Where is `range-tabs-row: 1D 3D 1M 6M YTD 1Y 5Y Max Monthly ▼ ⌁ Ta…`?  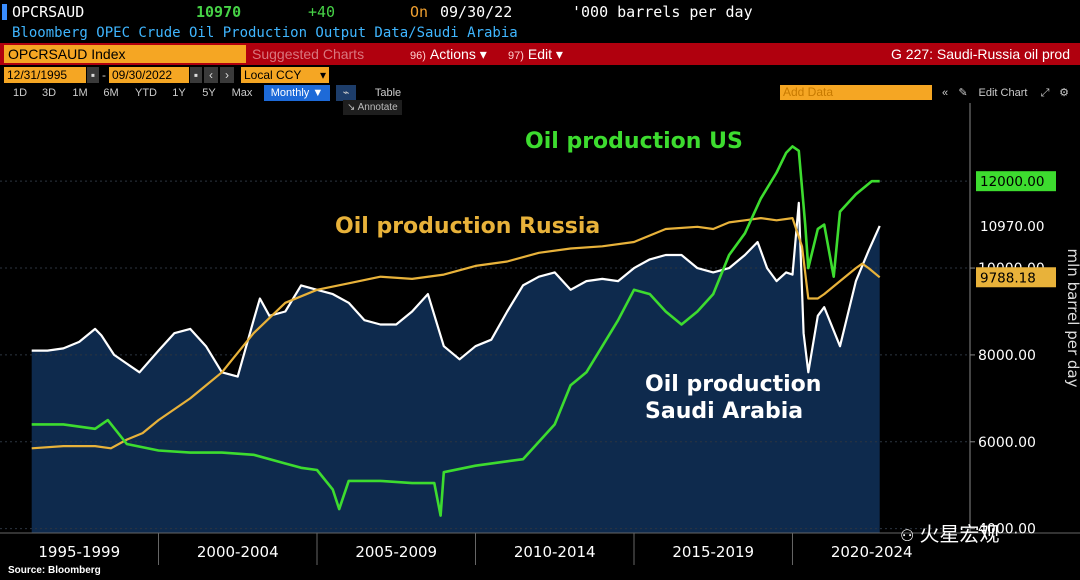 range-tabs-row: 1D 3D 1M 6M YTD 1Y 5Y Max Monthly ▼ ⌁ Ta… is located at coordinates (540, 93).